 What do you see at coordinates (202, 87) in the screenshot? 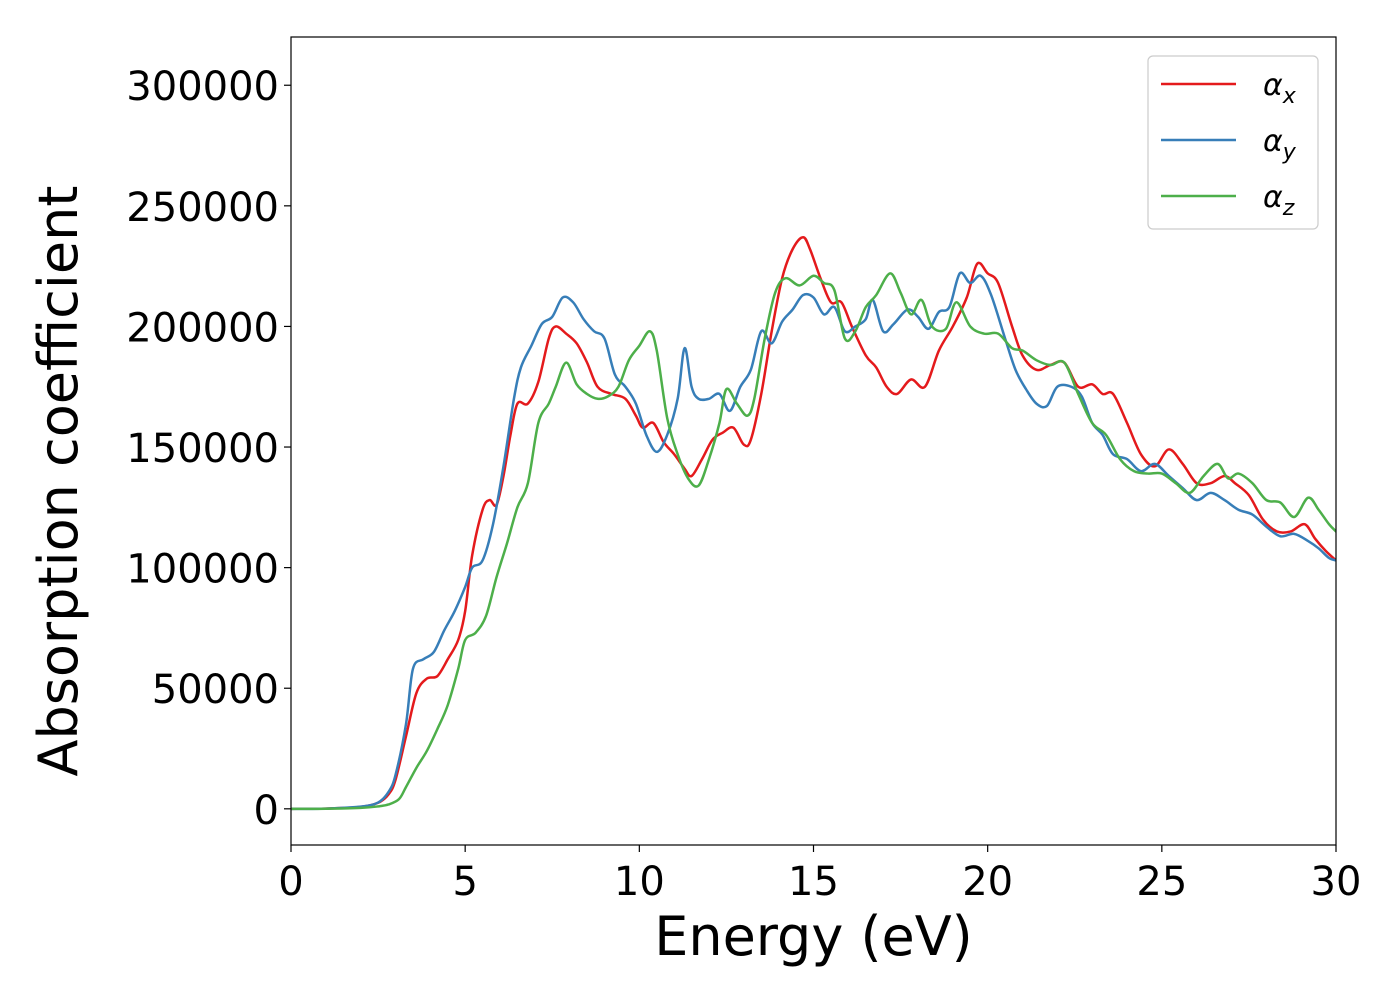
I see `y-tick-label: 300000` at bounding box center [202, 87].